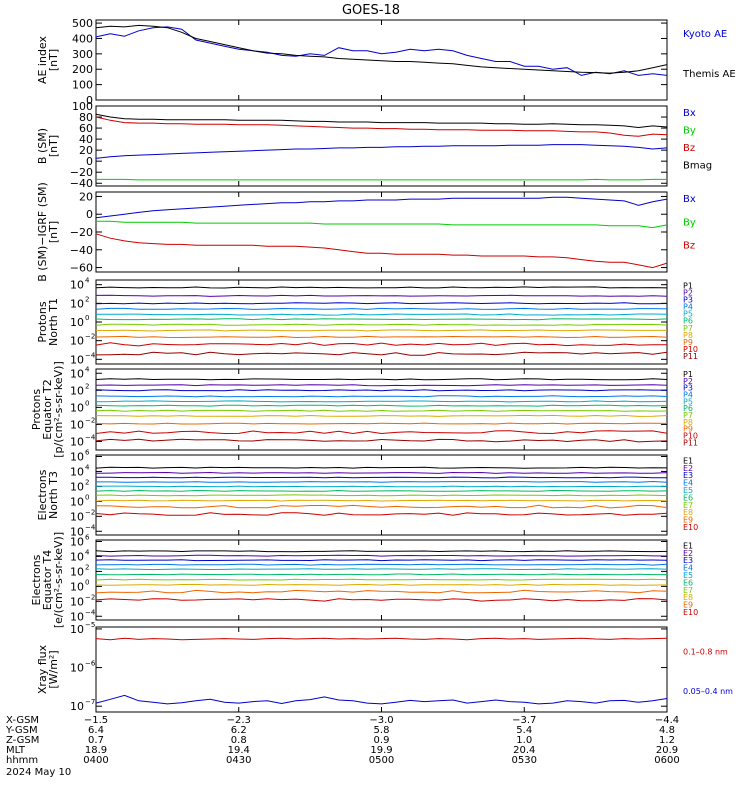 The width and height of the screenshot is (750, 800). I want to click on legend-label: P10, so click(690, 349).